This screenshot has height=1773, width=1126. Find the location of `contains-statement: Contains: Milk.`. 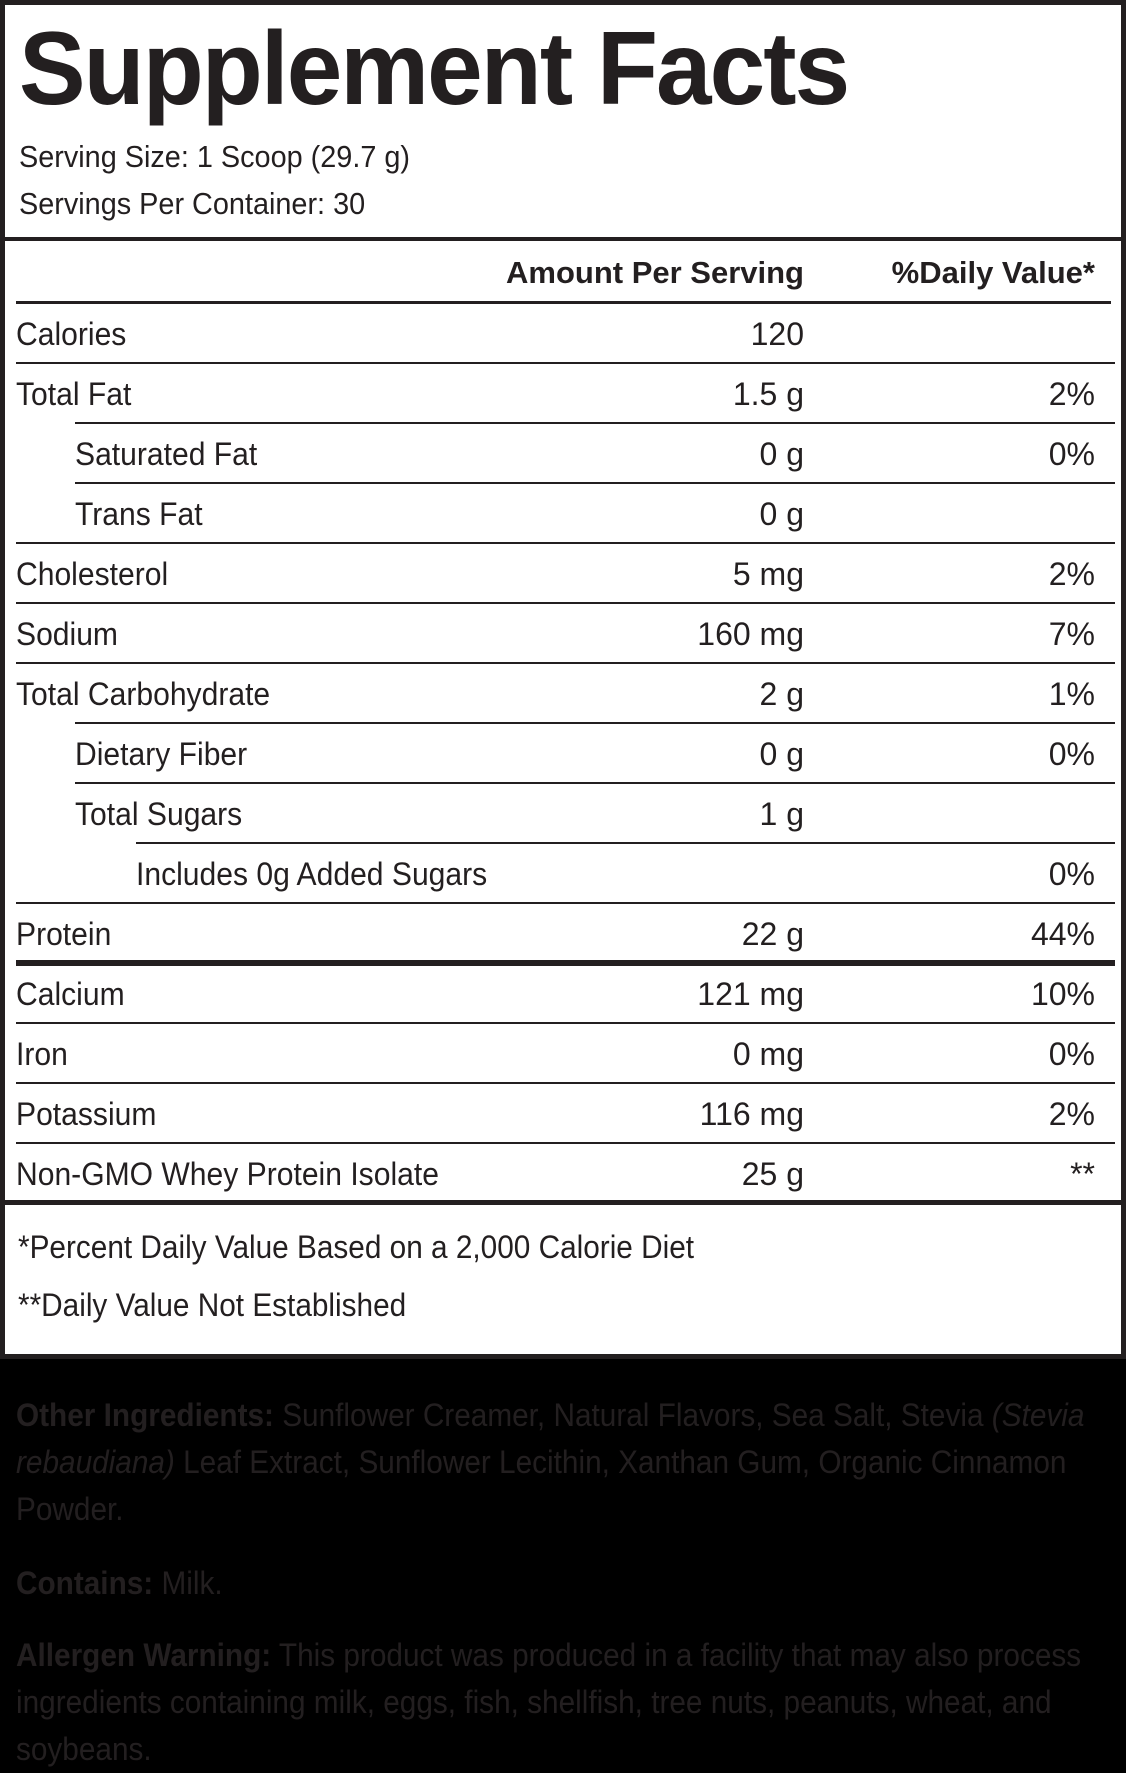

contains-statement: Contains: Milk. is located at coordinates (560, 1583).